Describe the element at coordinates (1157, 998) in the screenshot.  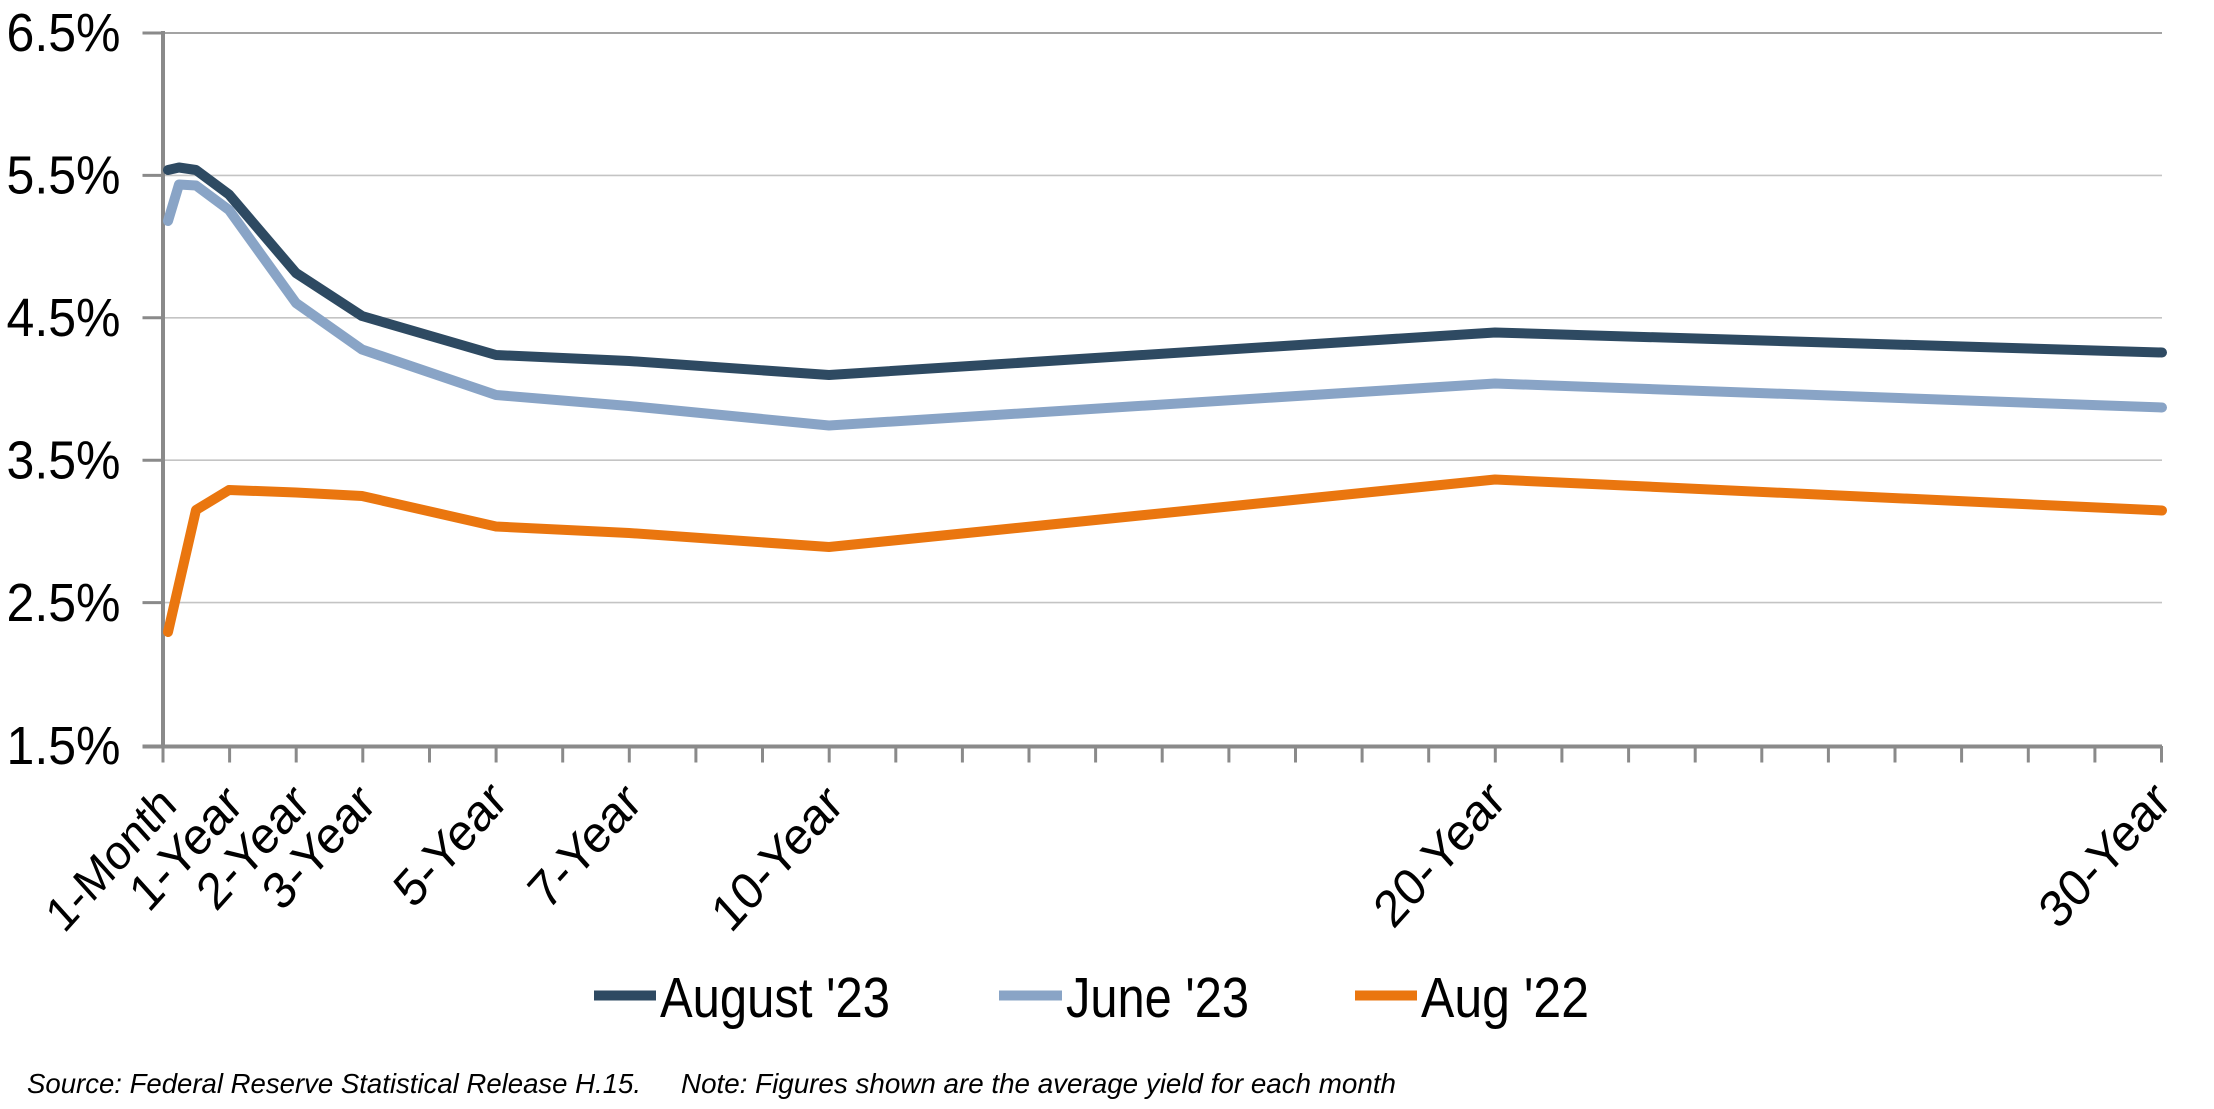
I see `svg-text: June '23` at that location.